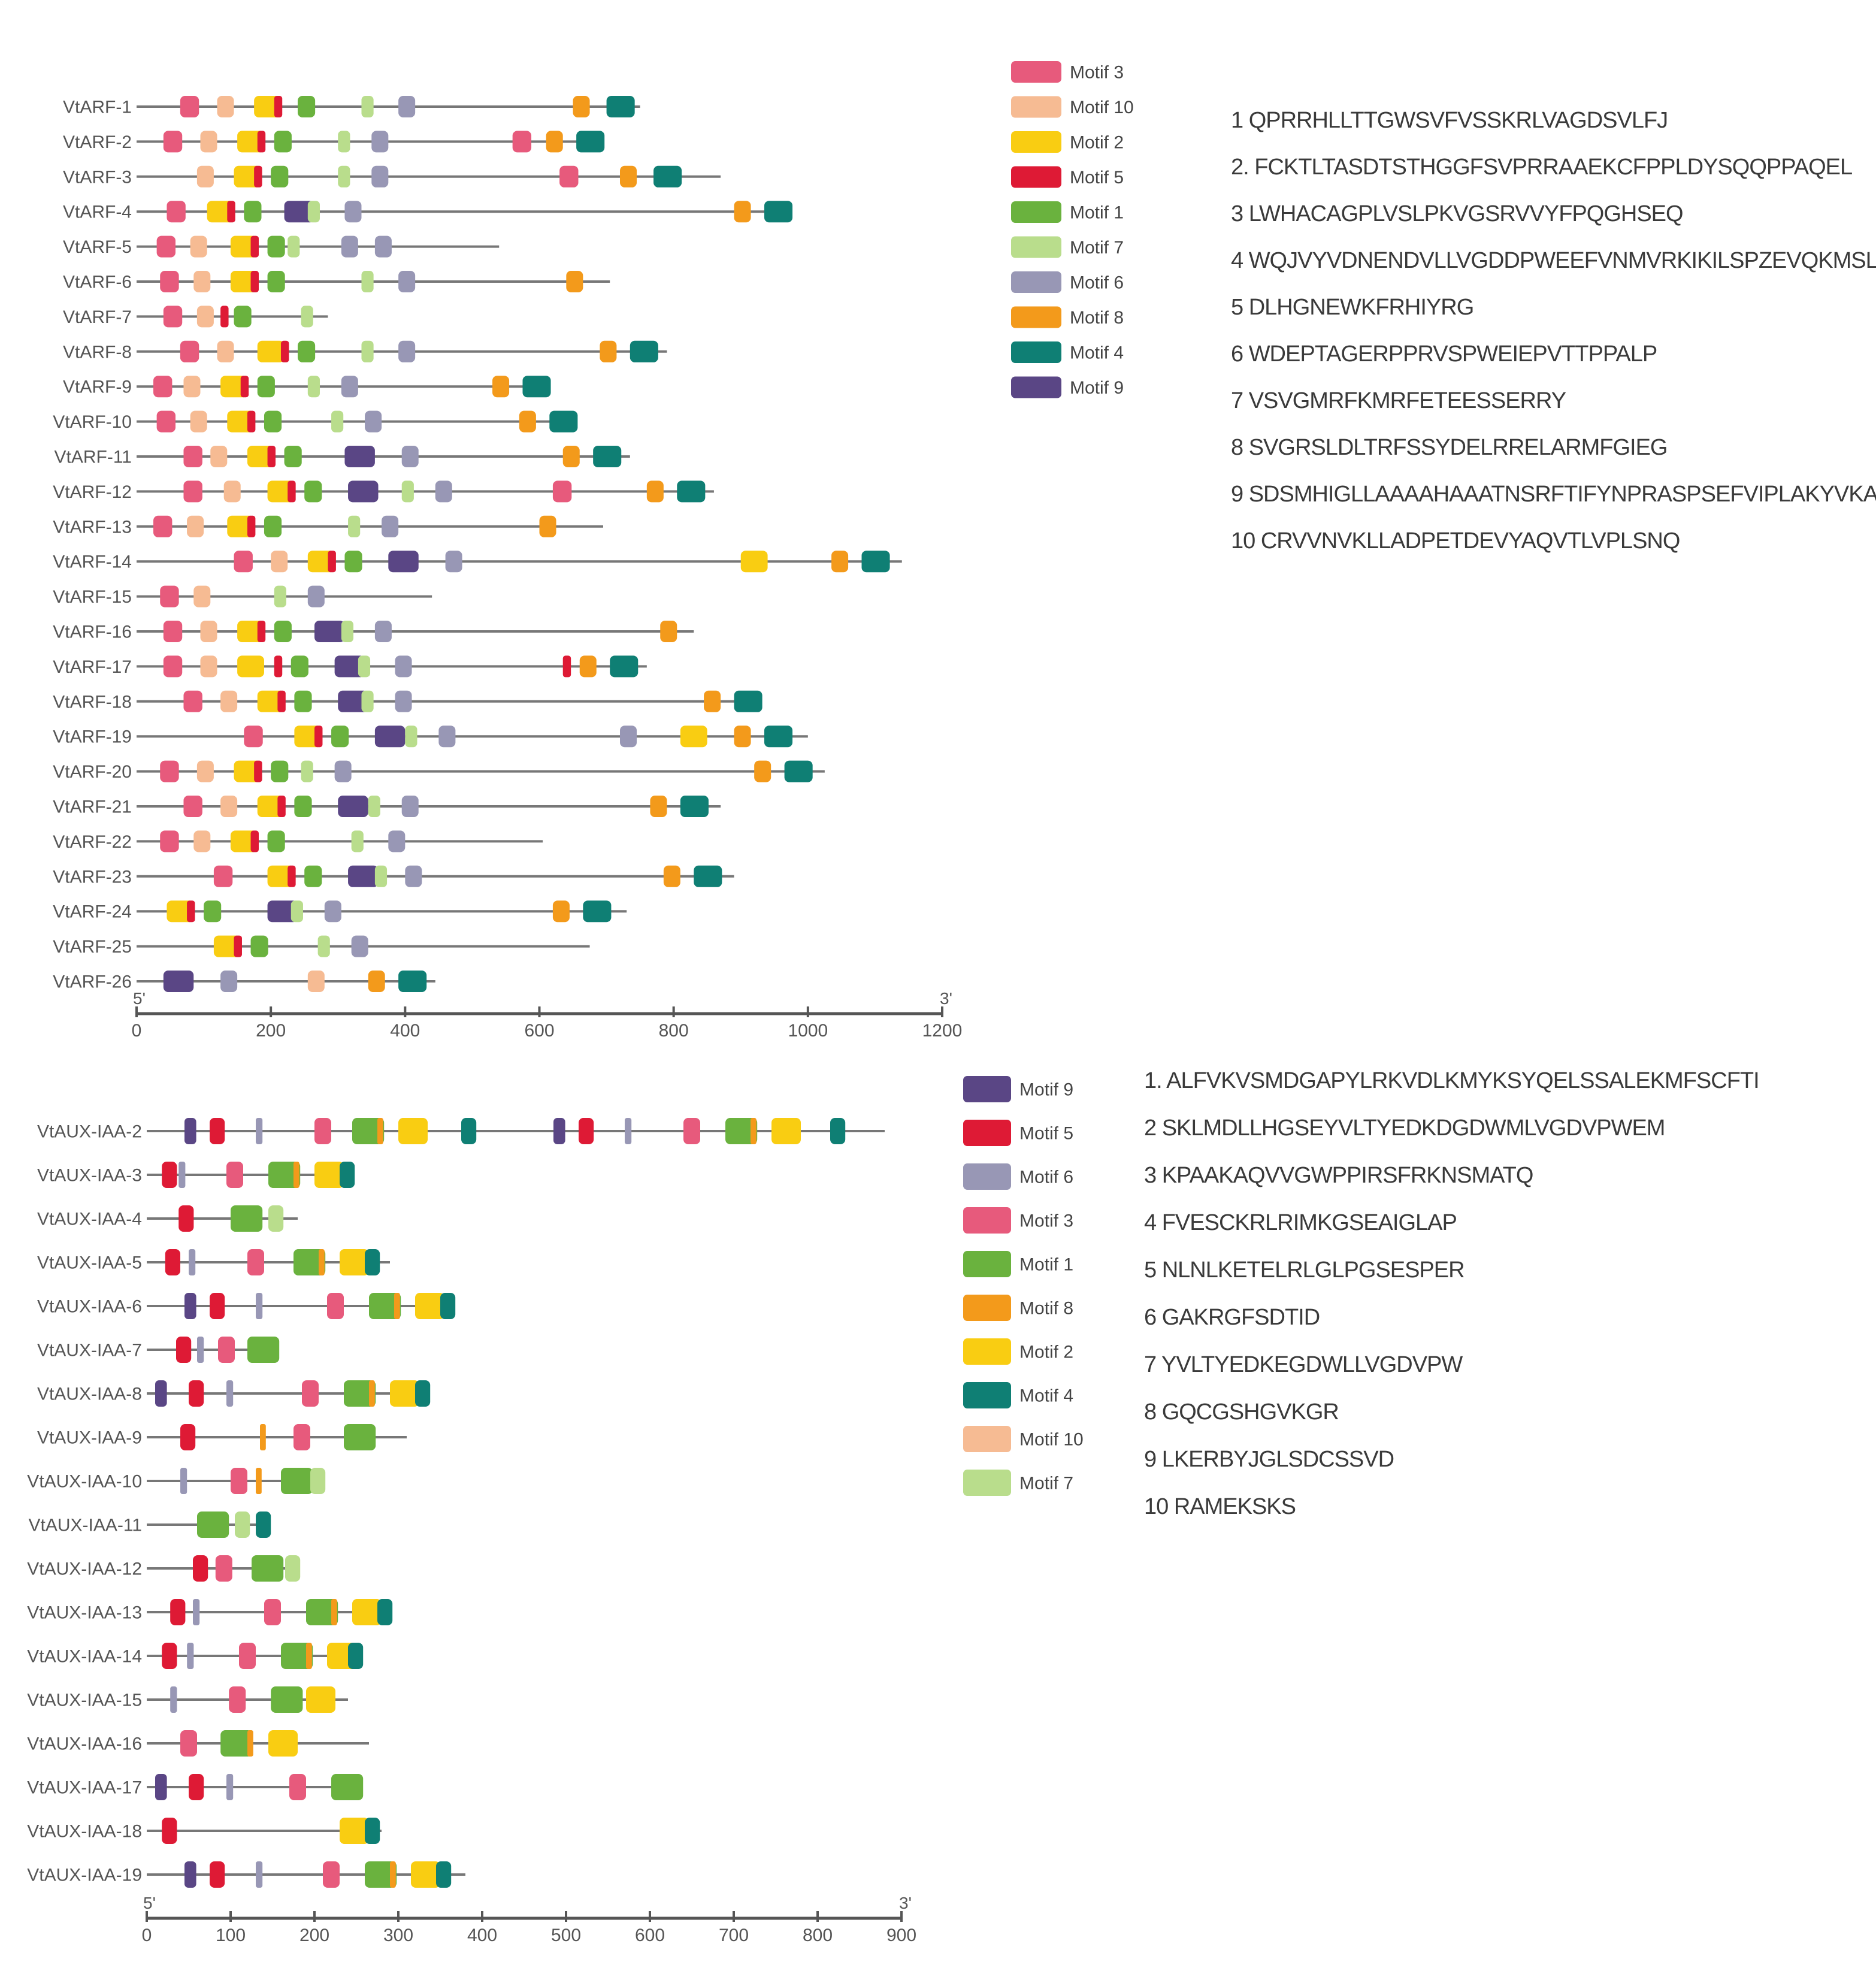 This screenshot has width=1876, height=1971. I want to click on legend-label: Motif 7, so click(1046, 1484).